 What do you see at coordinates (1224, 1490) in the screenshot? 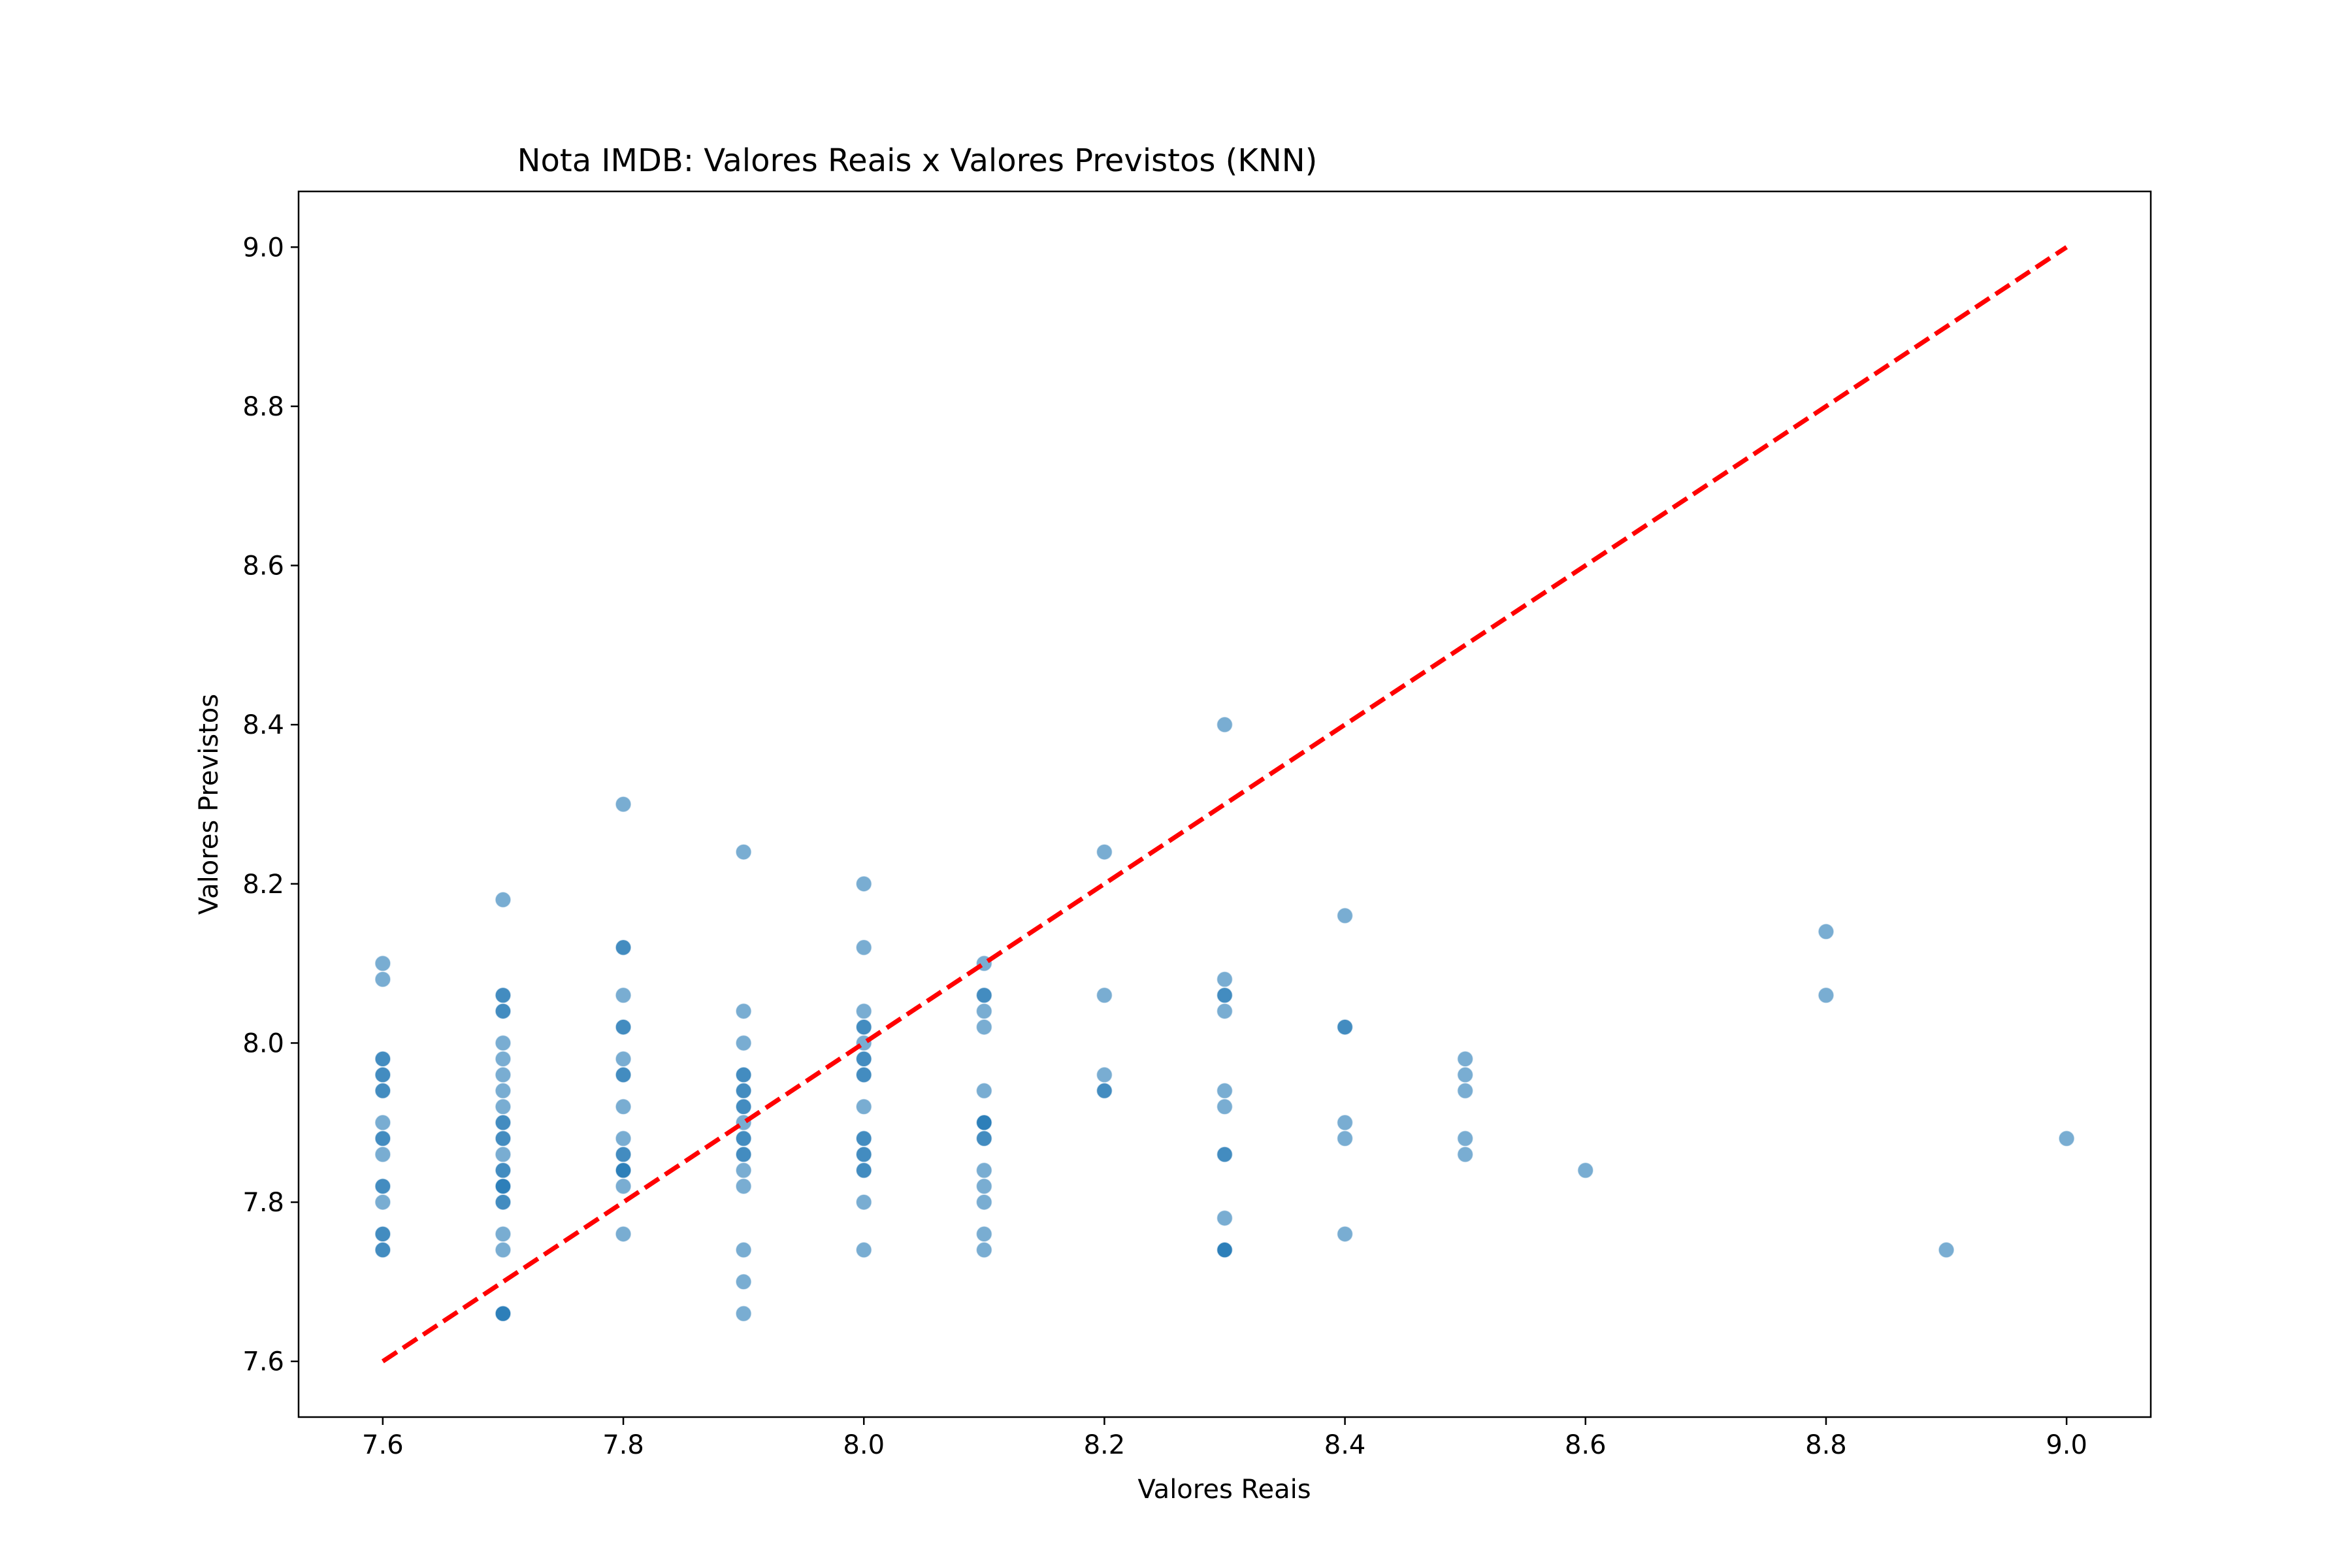
I see `x-axis-label: Valores Reais` at bounding box center [1224, 1490].